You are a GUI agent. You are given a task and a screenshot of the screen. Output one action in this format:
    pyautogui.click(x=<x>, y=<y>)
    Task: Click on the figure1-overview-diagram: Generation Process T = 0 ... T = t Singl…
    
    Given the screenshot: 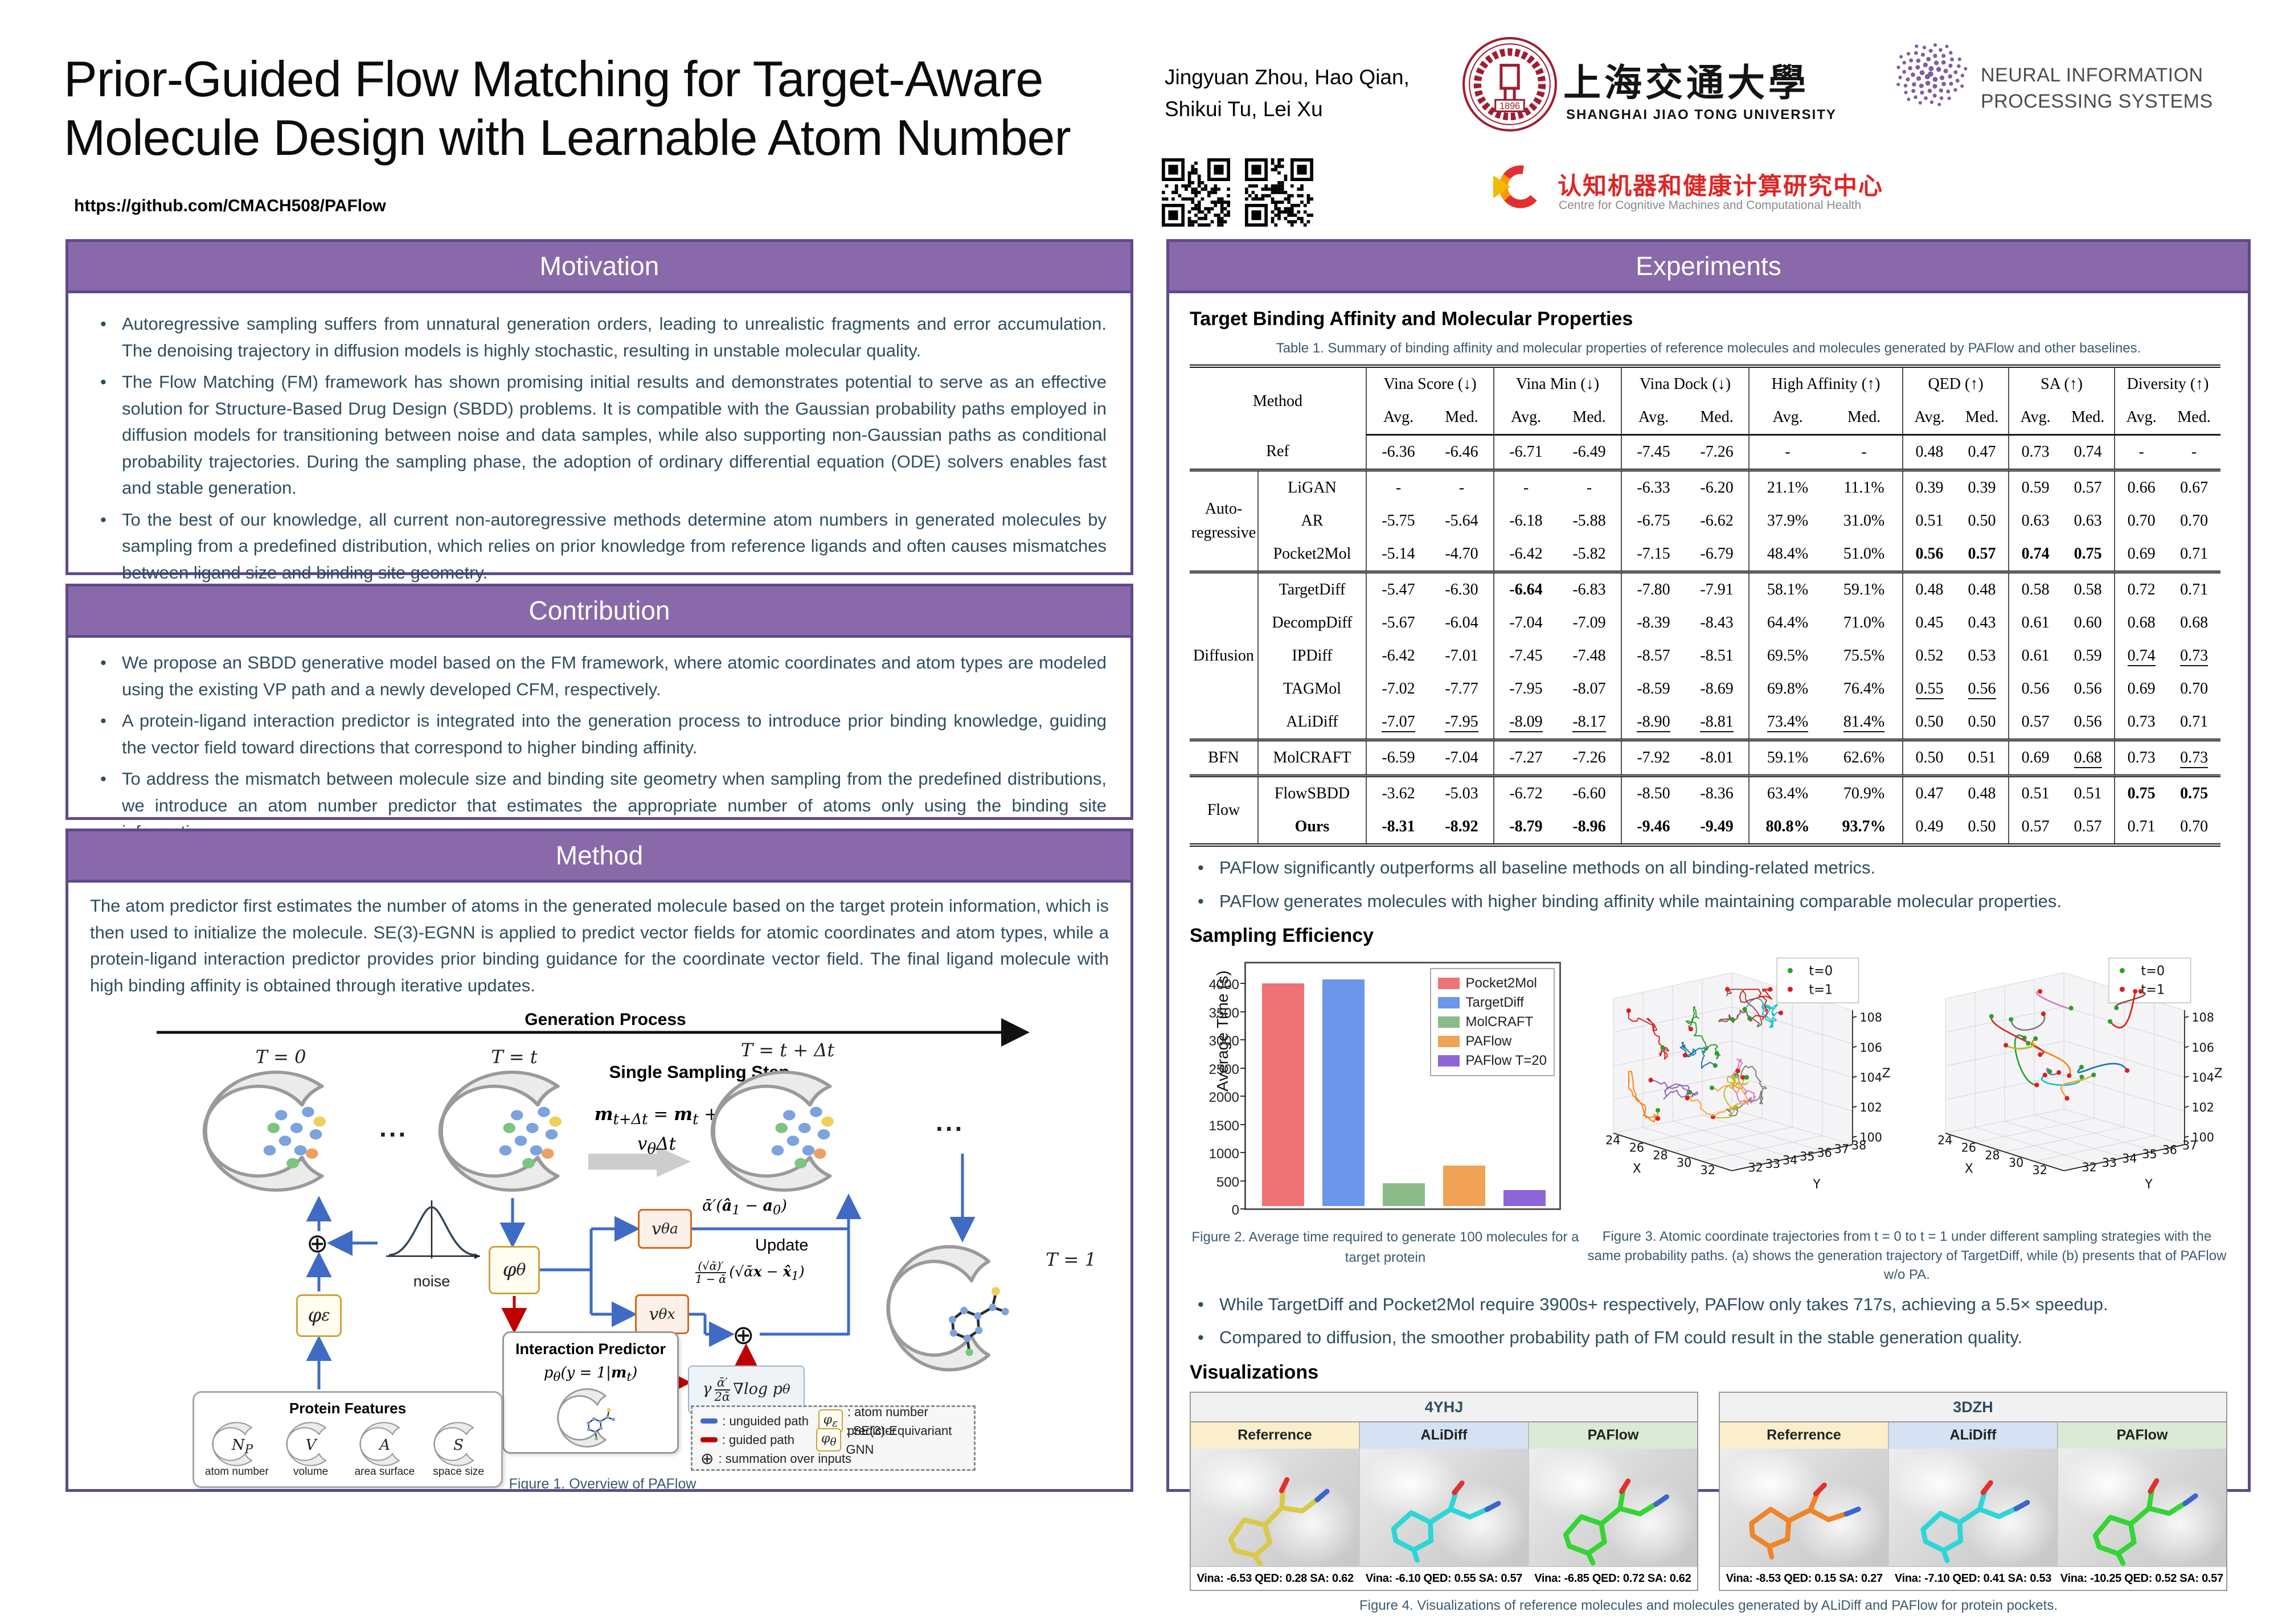 What is the action you would take?
    pyautogui.click(x=599, y=1250)
    